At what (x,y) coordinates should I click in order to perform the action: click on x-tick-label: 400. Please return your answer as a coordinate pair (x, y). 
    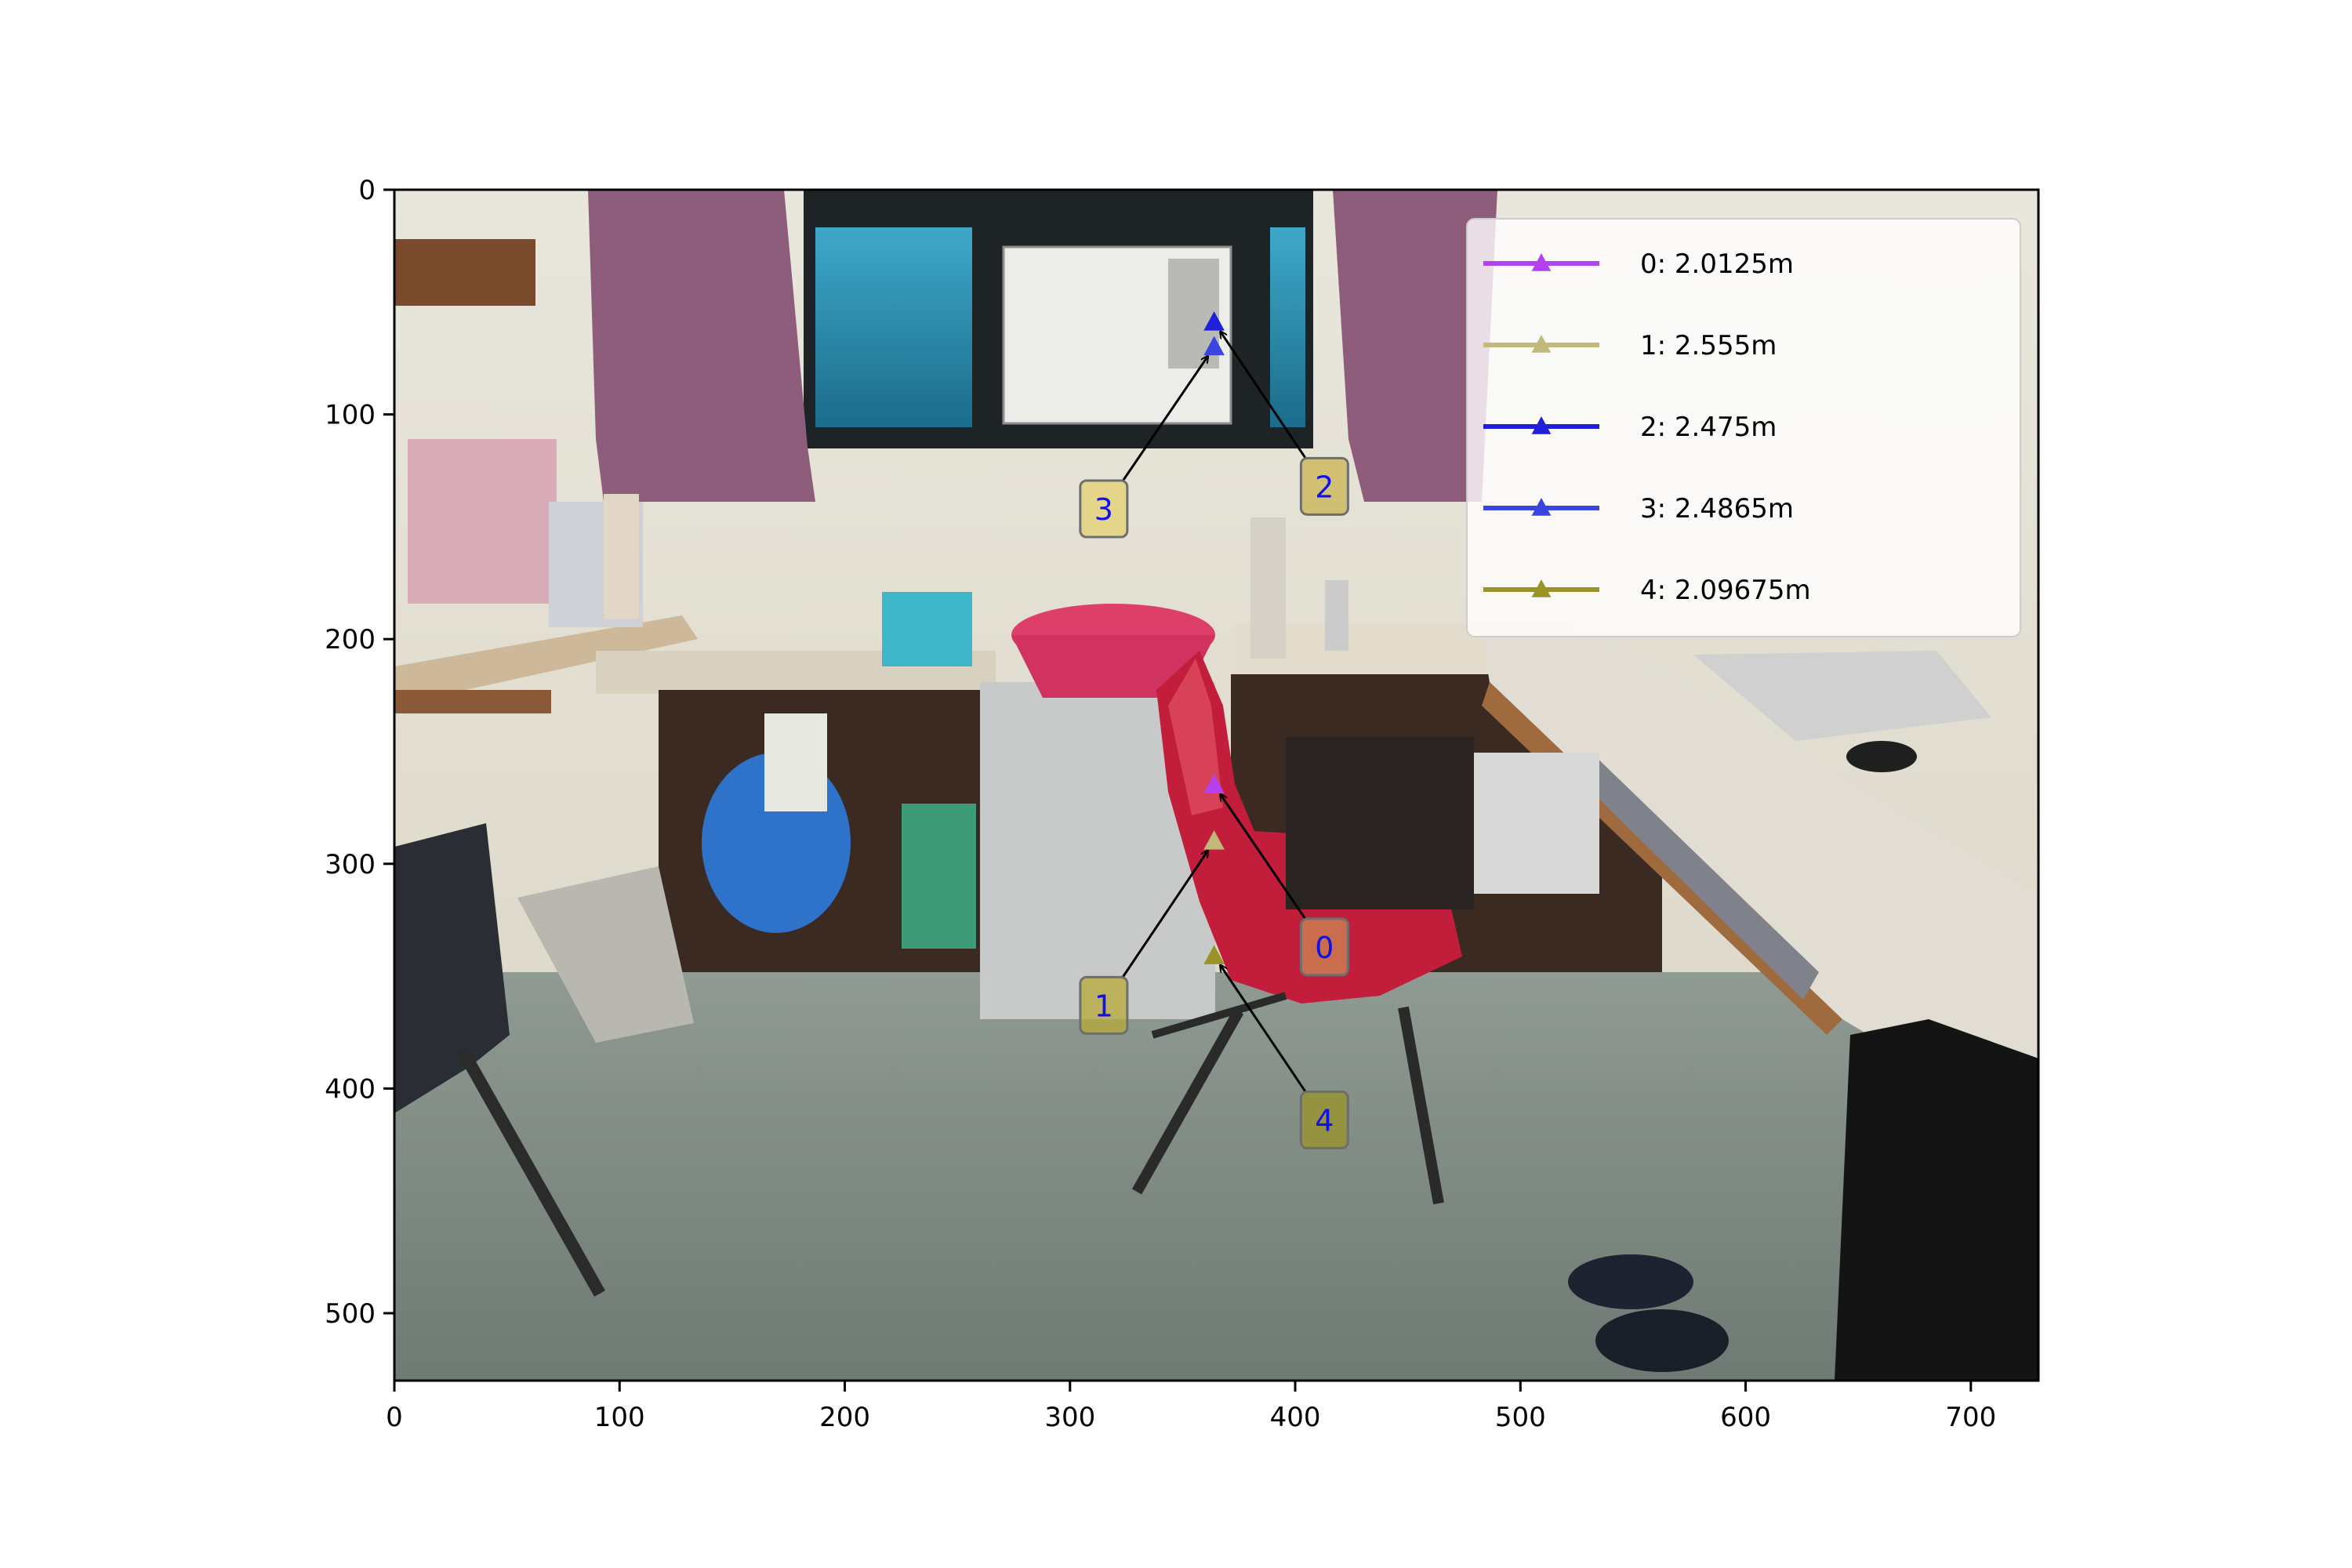
    Looking at the image, I should click on (1295, 1417).